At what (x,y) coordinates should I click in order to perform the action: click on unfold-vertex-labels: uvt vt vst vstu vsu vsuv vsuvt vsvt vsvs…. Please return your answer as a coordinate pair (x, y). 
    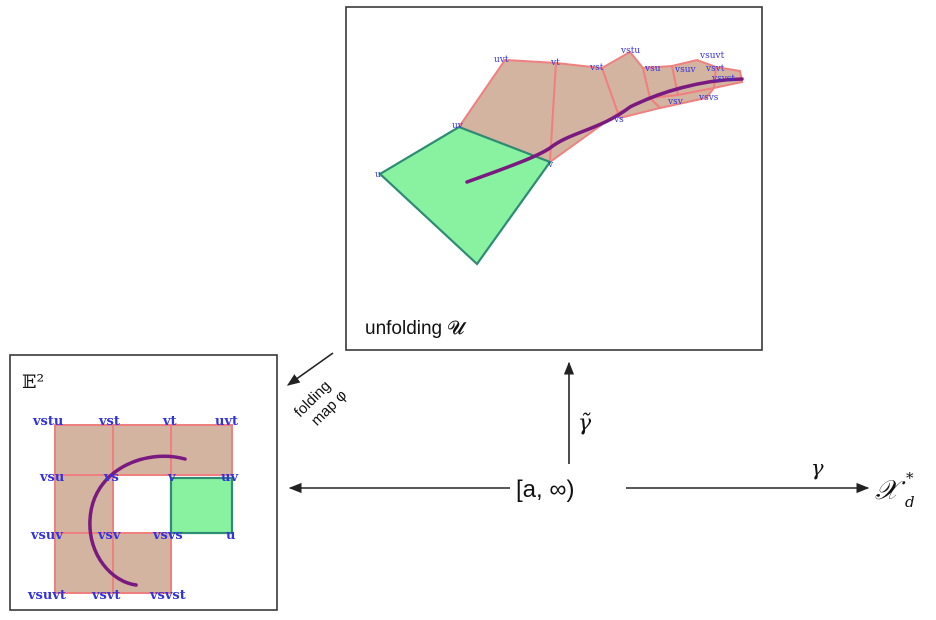
    Looking at the image, I should click on (555, 113).